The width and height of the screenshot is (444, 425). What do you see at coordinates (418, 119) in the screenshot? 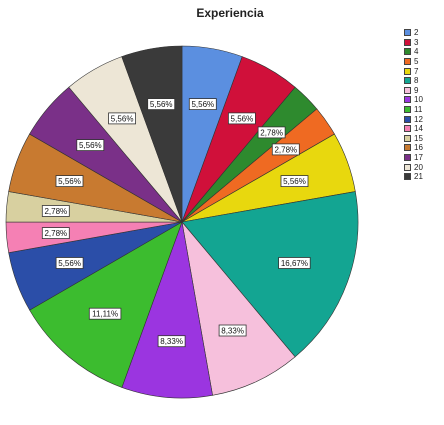
I see `legend-label: 12` at bounding box center [418, 119].